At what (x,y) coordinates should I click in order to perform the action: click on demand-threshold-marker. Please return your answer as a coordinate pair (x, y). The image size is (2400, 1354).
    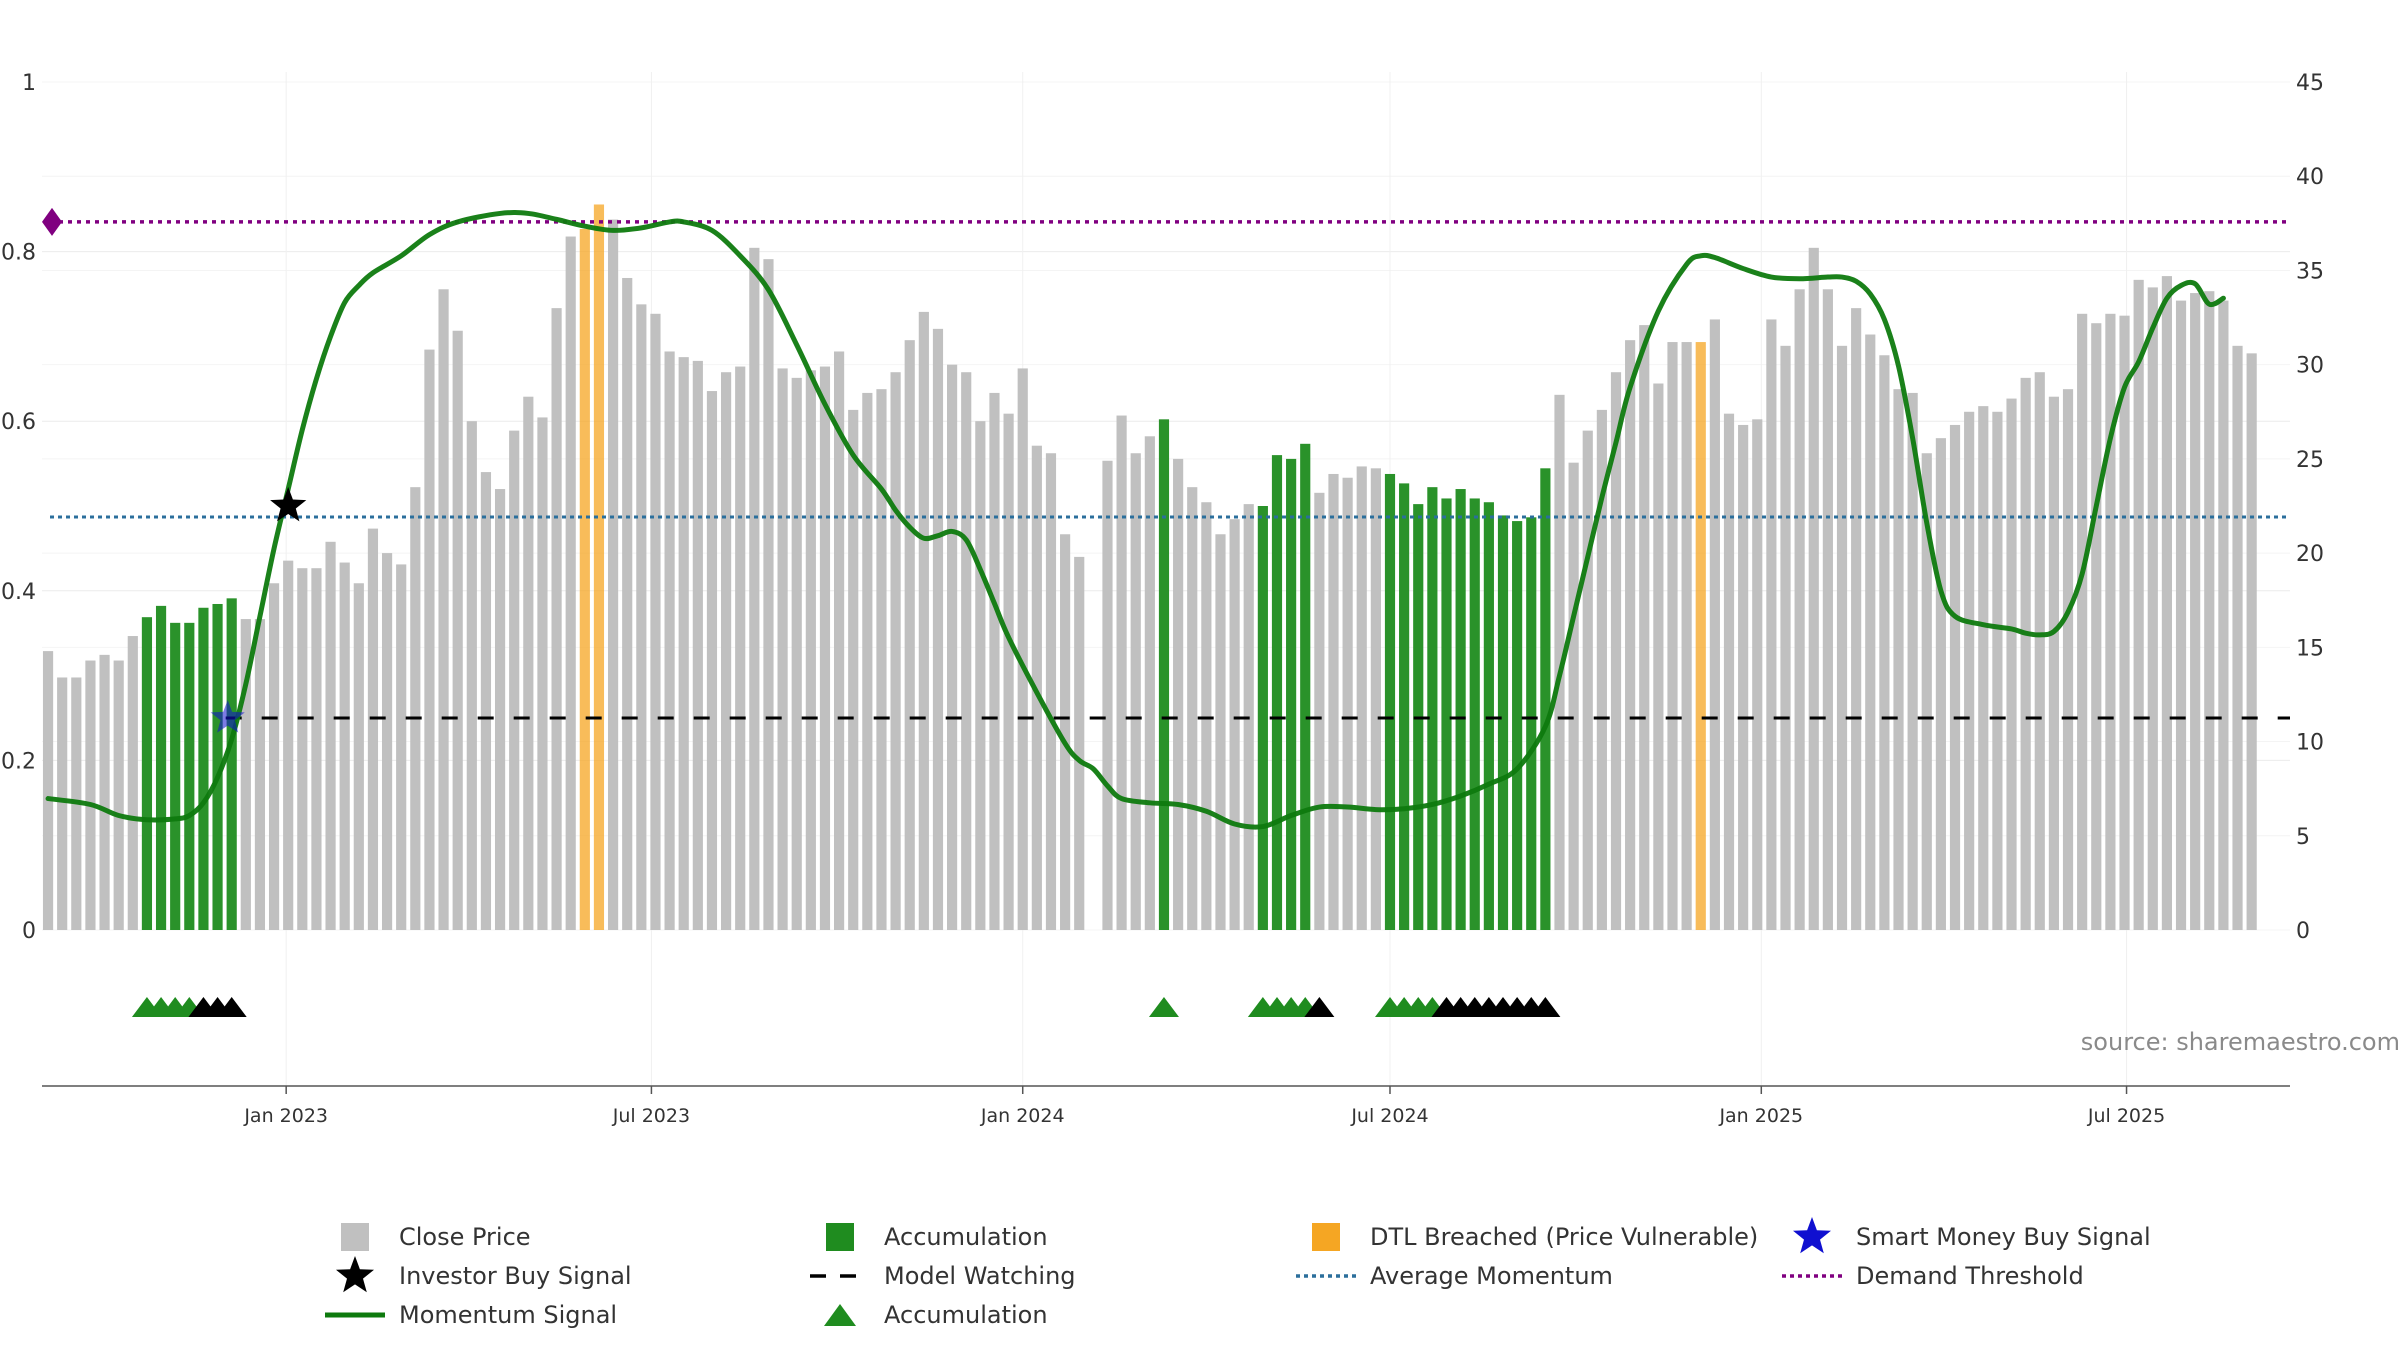
    Looking at the image, I should click on (52, 221).